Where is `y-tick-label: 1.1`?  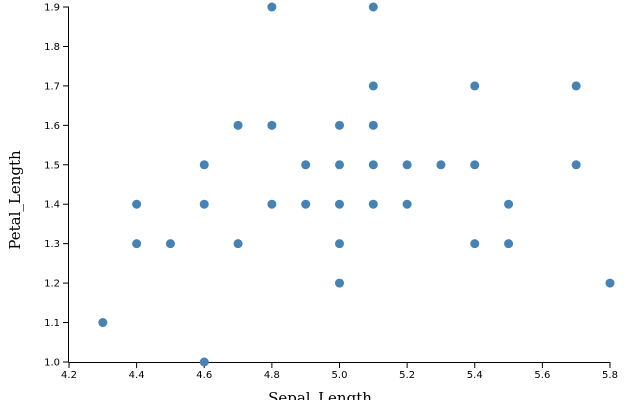
y-tick-label: 1.1 is located at coordinates (52, 323).